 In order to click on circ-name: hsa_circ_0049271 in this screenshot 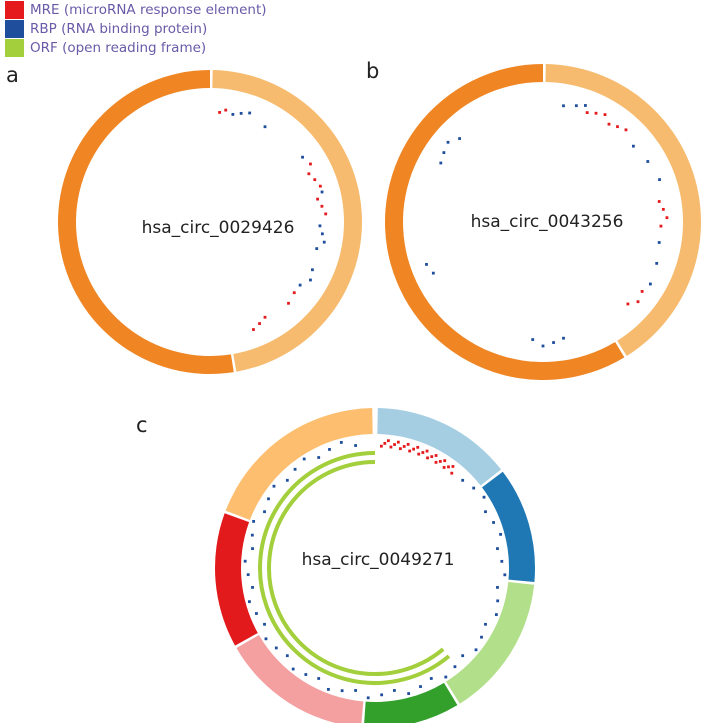, I will do `click(378, 560)`.